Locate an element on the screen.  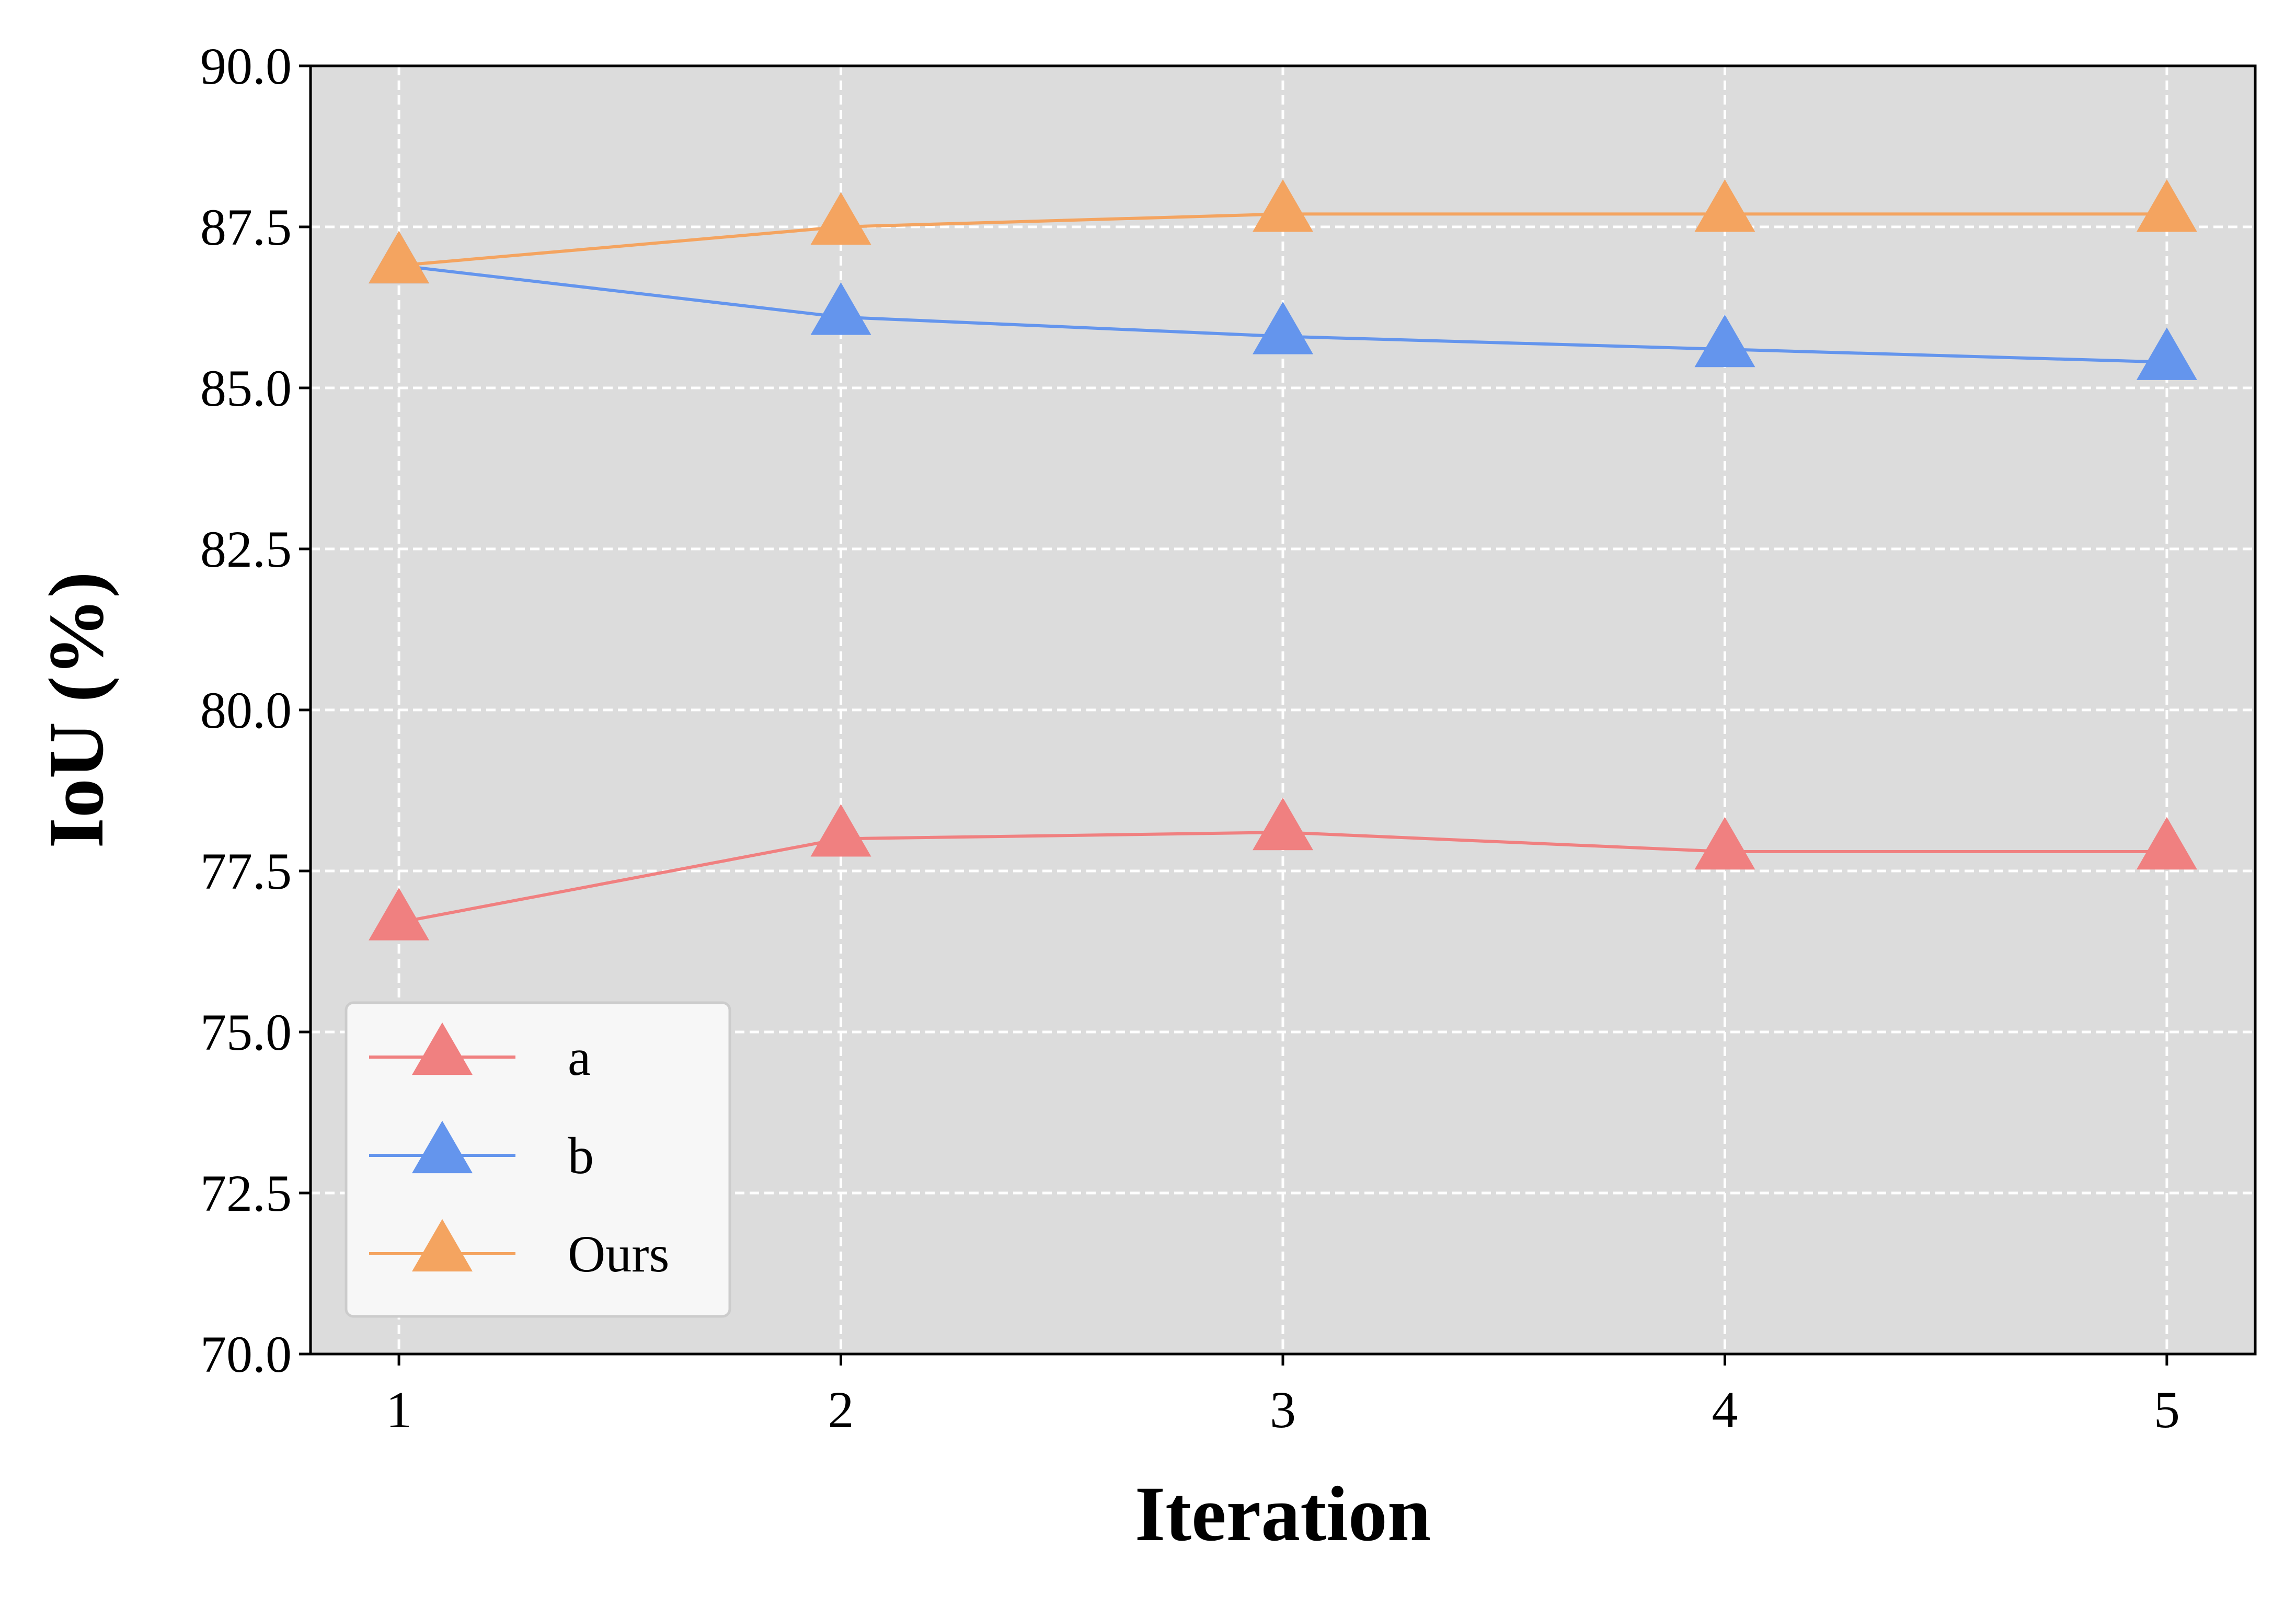
legend-label: a is located at coordinates (579, 1057).